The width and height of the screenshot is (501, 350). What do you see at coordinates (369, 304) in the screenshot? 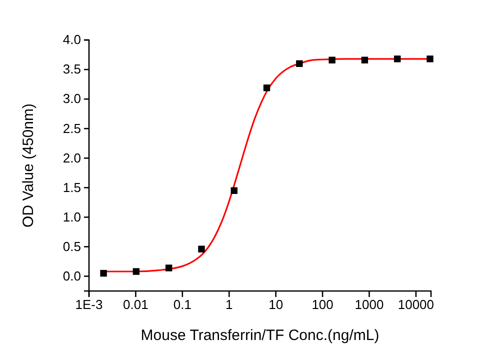
I see `x-tick-label: 1000` at bounding box center [369, 304].